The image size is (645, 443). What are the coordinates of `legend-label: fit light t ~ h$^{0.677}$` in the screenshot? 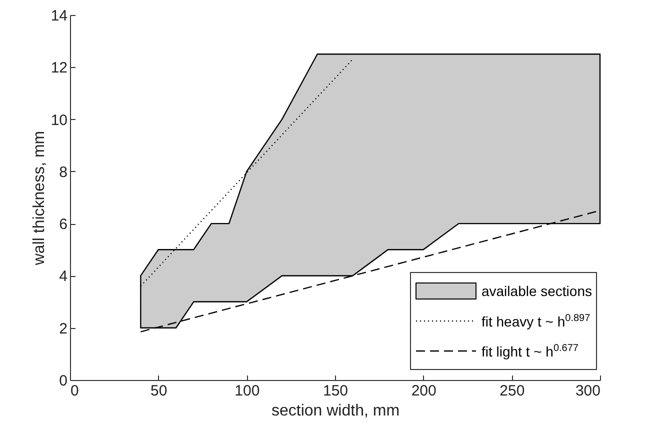 It's located at (529, 351).